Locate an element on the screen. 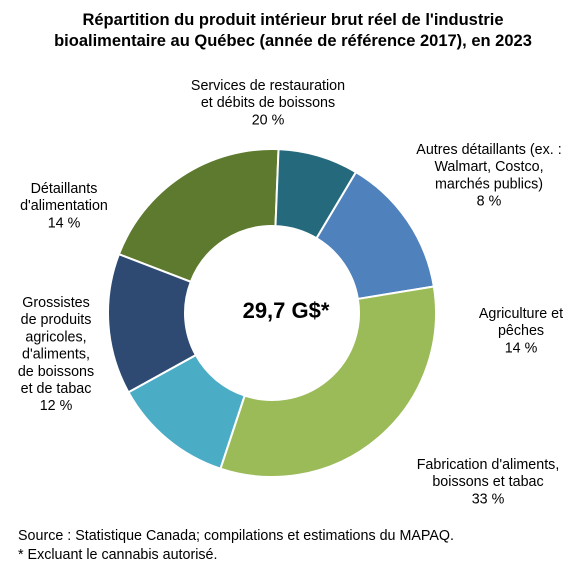 This screenshot has height=569, width=587. slice-value-label: 12 % is located at coordinates (56, 406).